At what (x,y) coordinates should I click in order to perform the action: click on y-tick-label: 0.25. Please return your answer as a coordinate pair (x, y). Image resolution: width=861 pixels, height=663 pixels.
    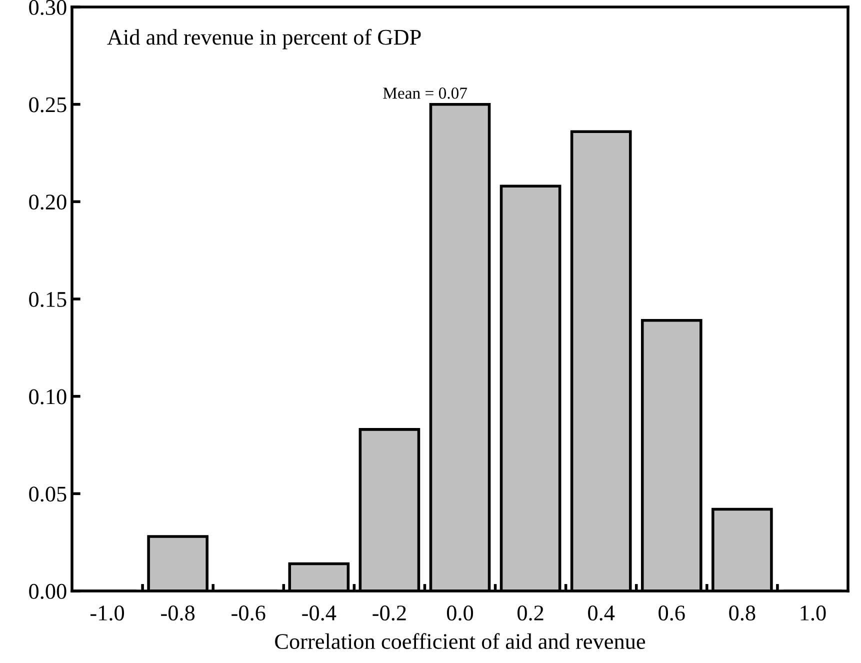
    Looking at the image, I should click on (47, 104).